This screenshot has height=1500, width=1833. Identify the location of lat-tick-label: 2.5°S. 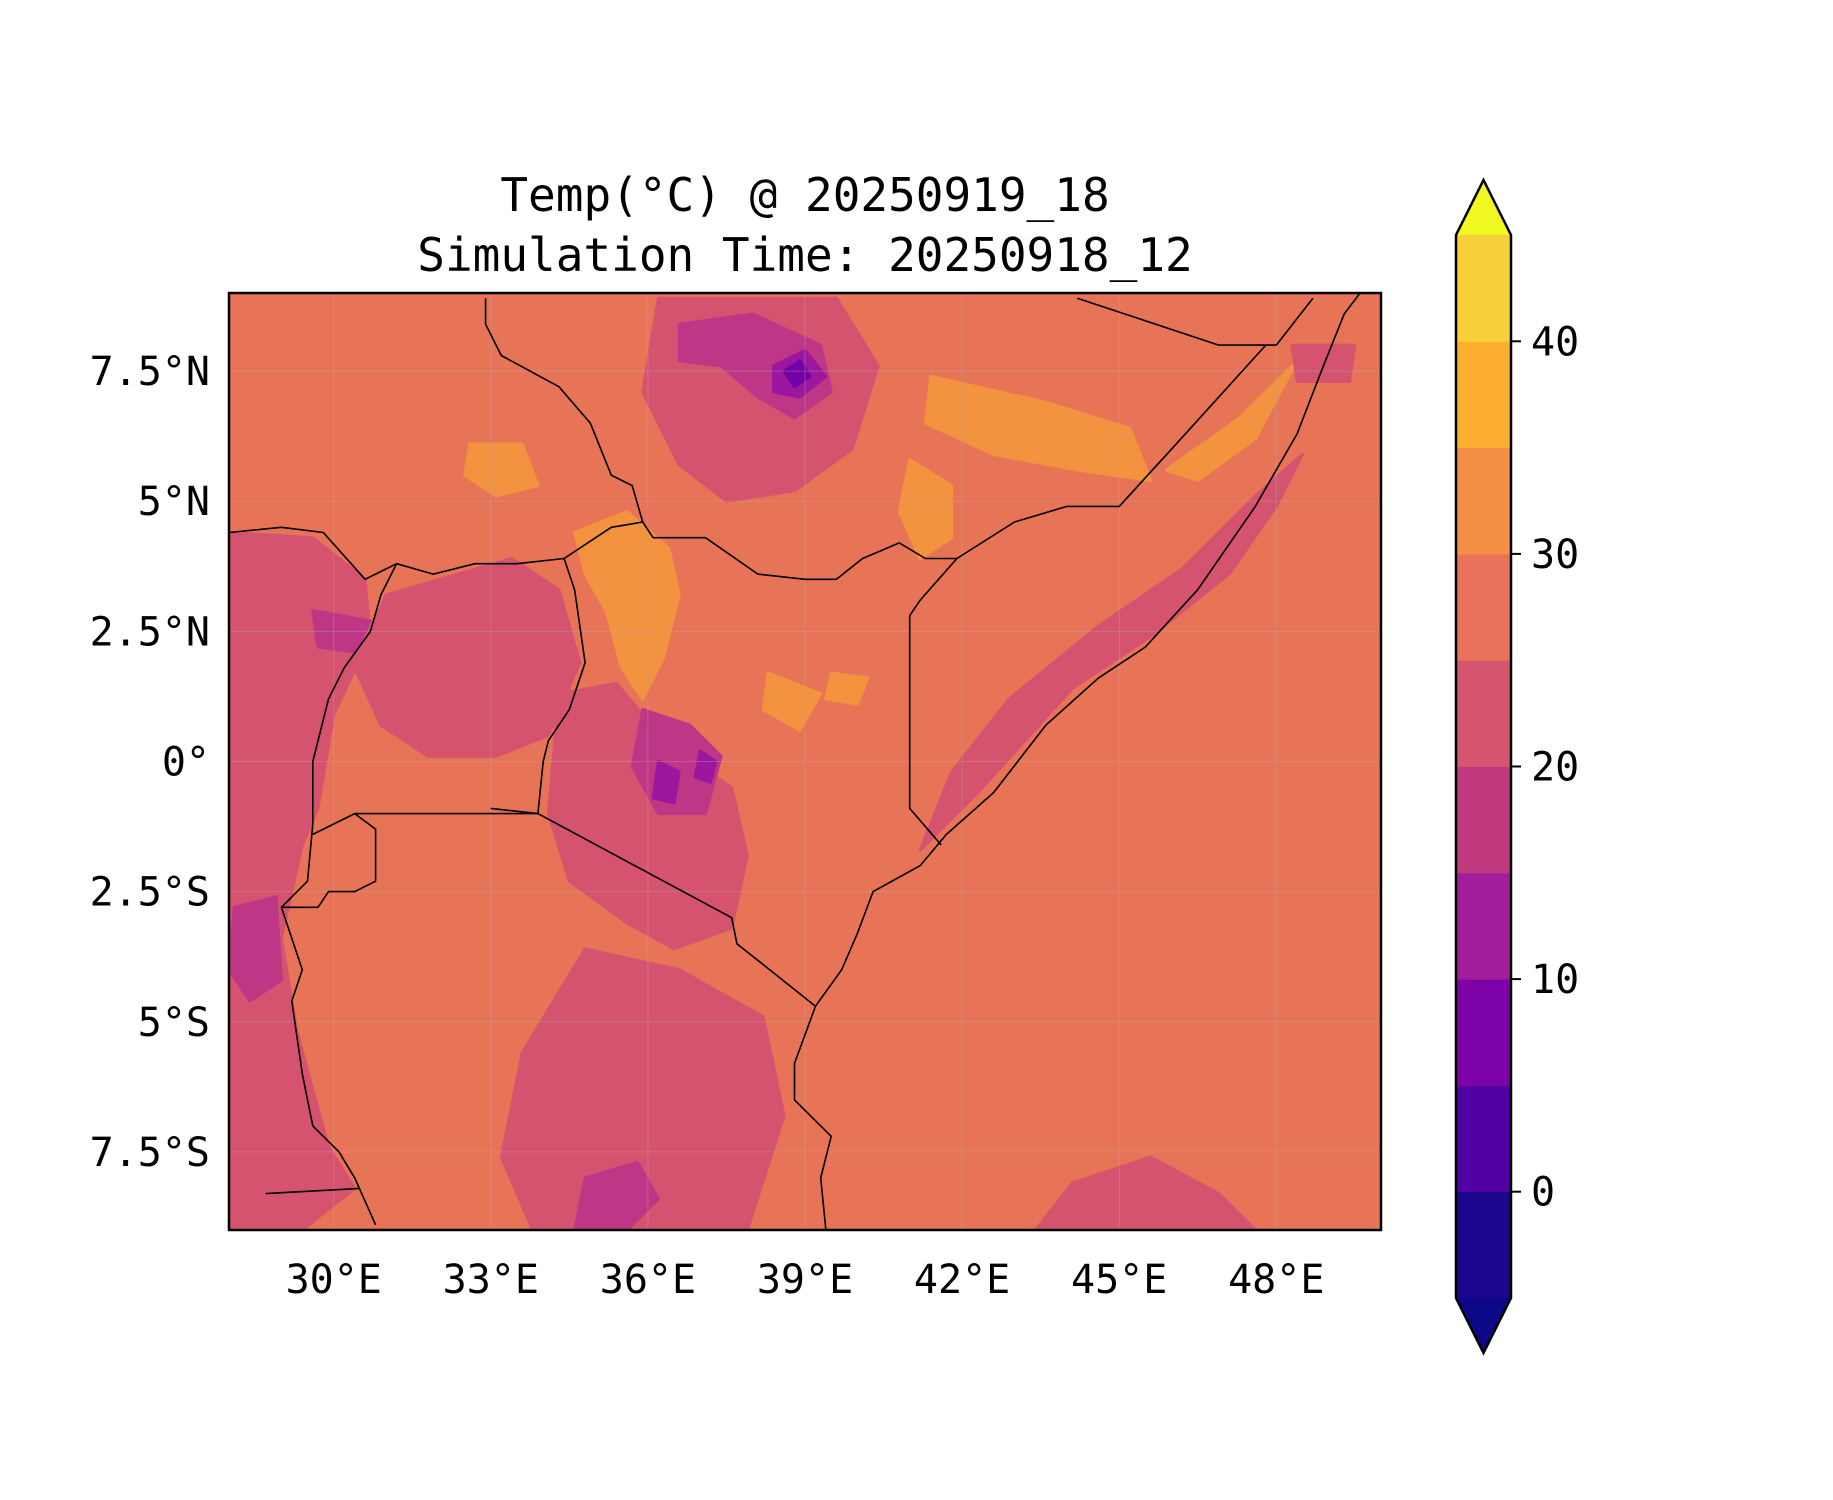
(150, 893).